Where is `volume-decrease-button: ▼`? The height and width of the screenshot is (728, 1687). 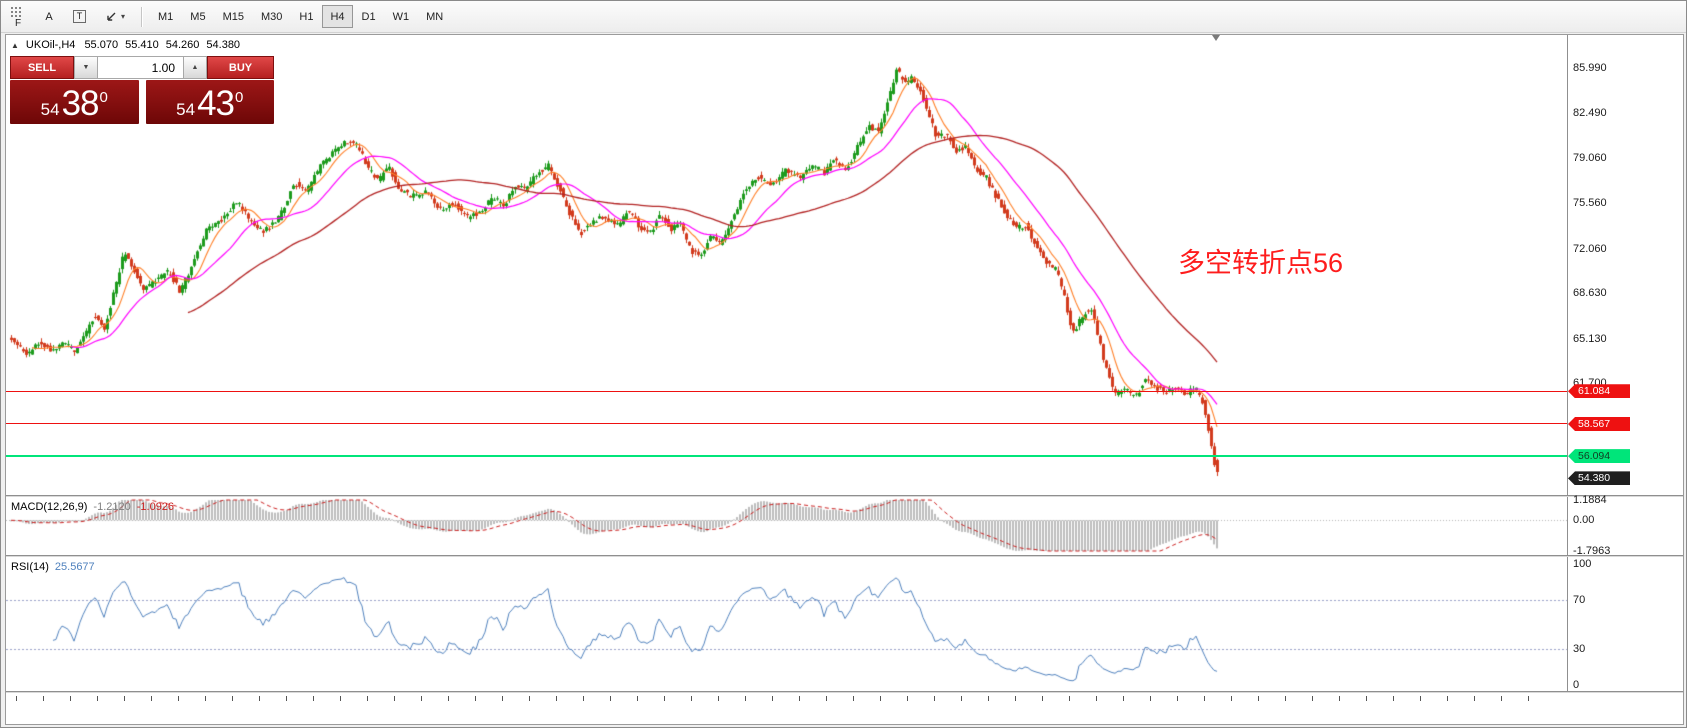 volume-decrease-button: ▼ is located at coordinates (86, 67).